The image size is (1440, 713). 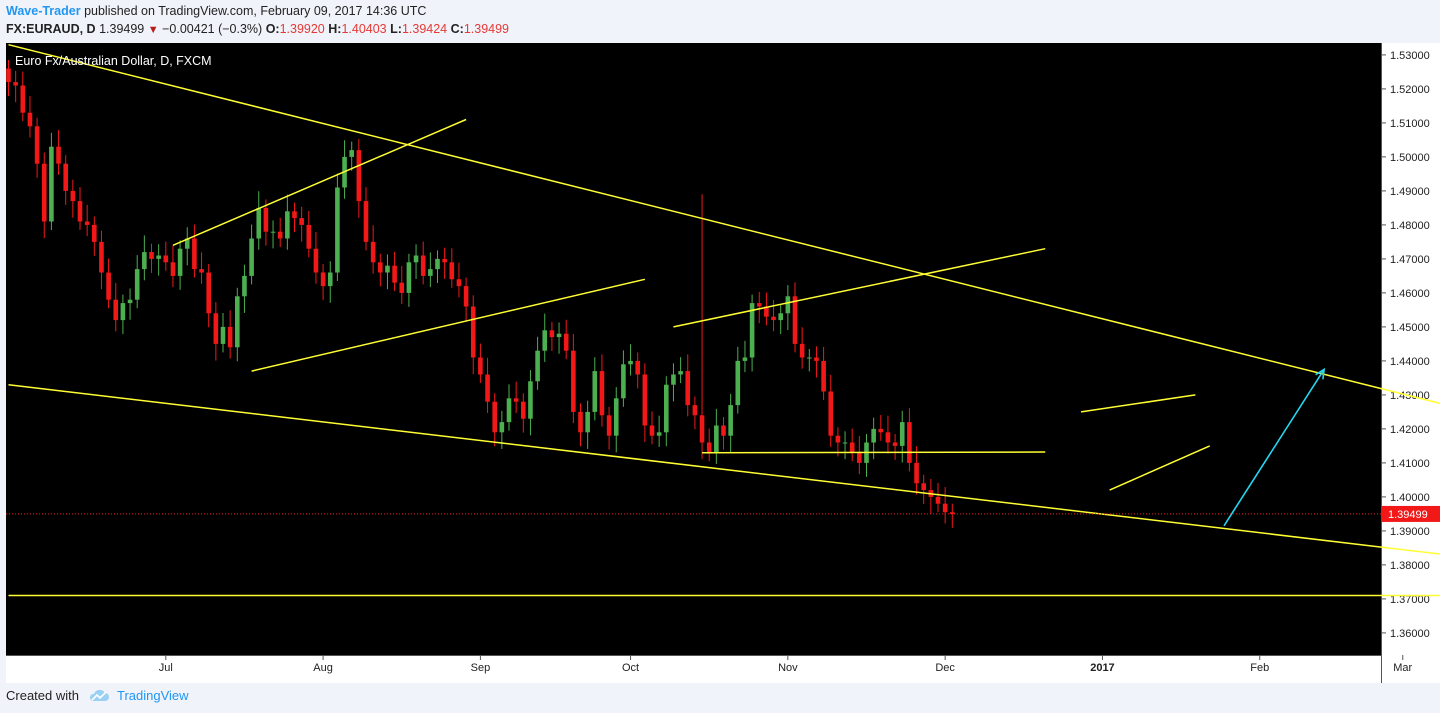 What do you see at coordinates (396, 29) in the screenshot?
I see `low-label: L:` at bounding box center [396, 29].